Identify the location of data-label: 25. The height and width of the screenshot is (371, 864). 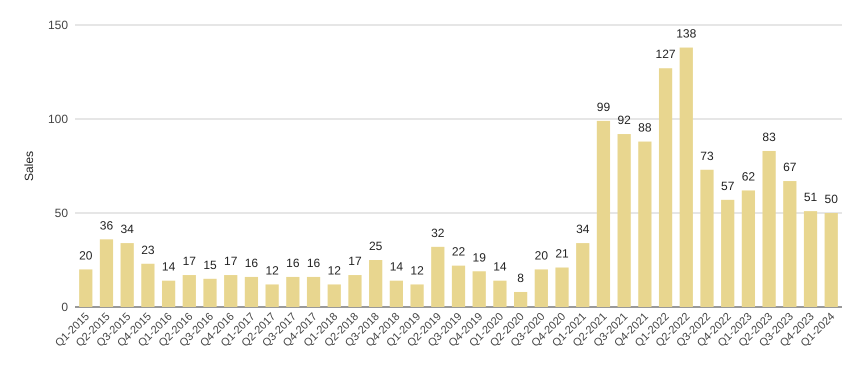
(375, 246).